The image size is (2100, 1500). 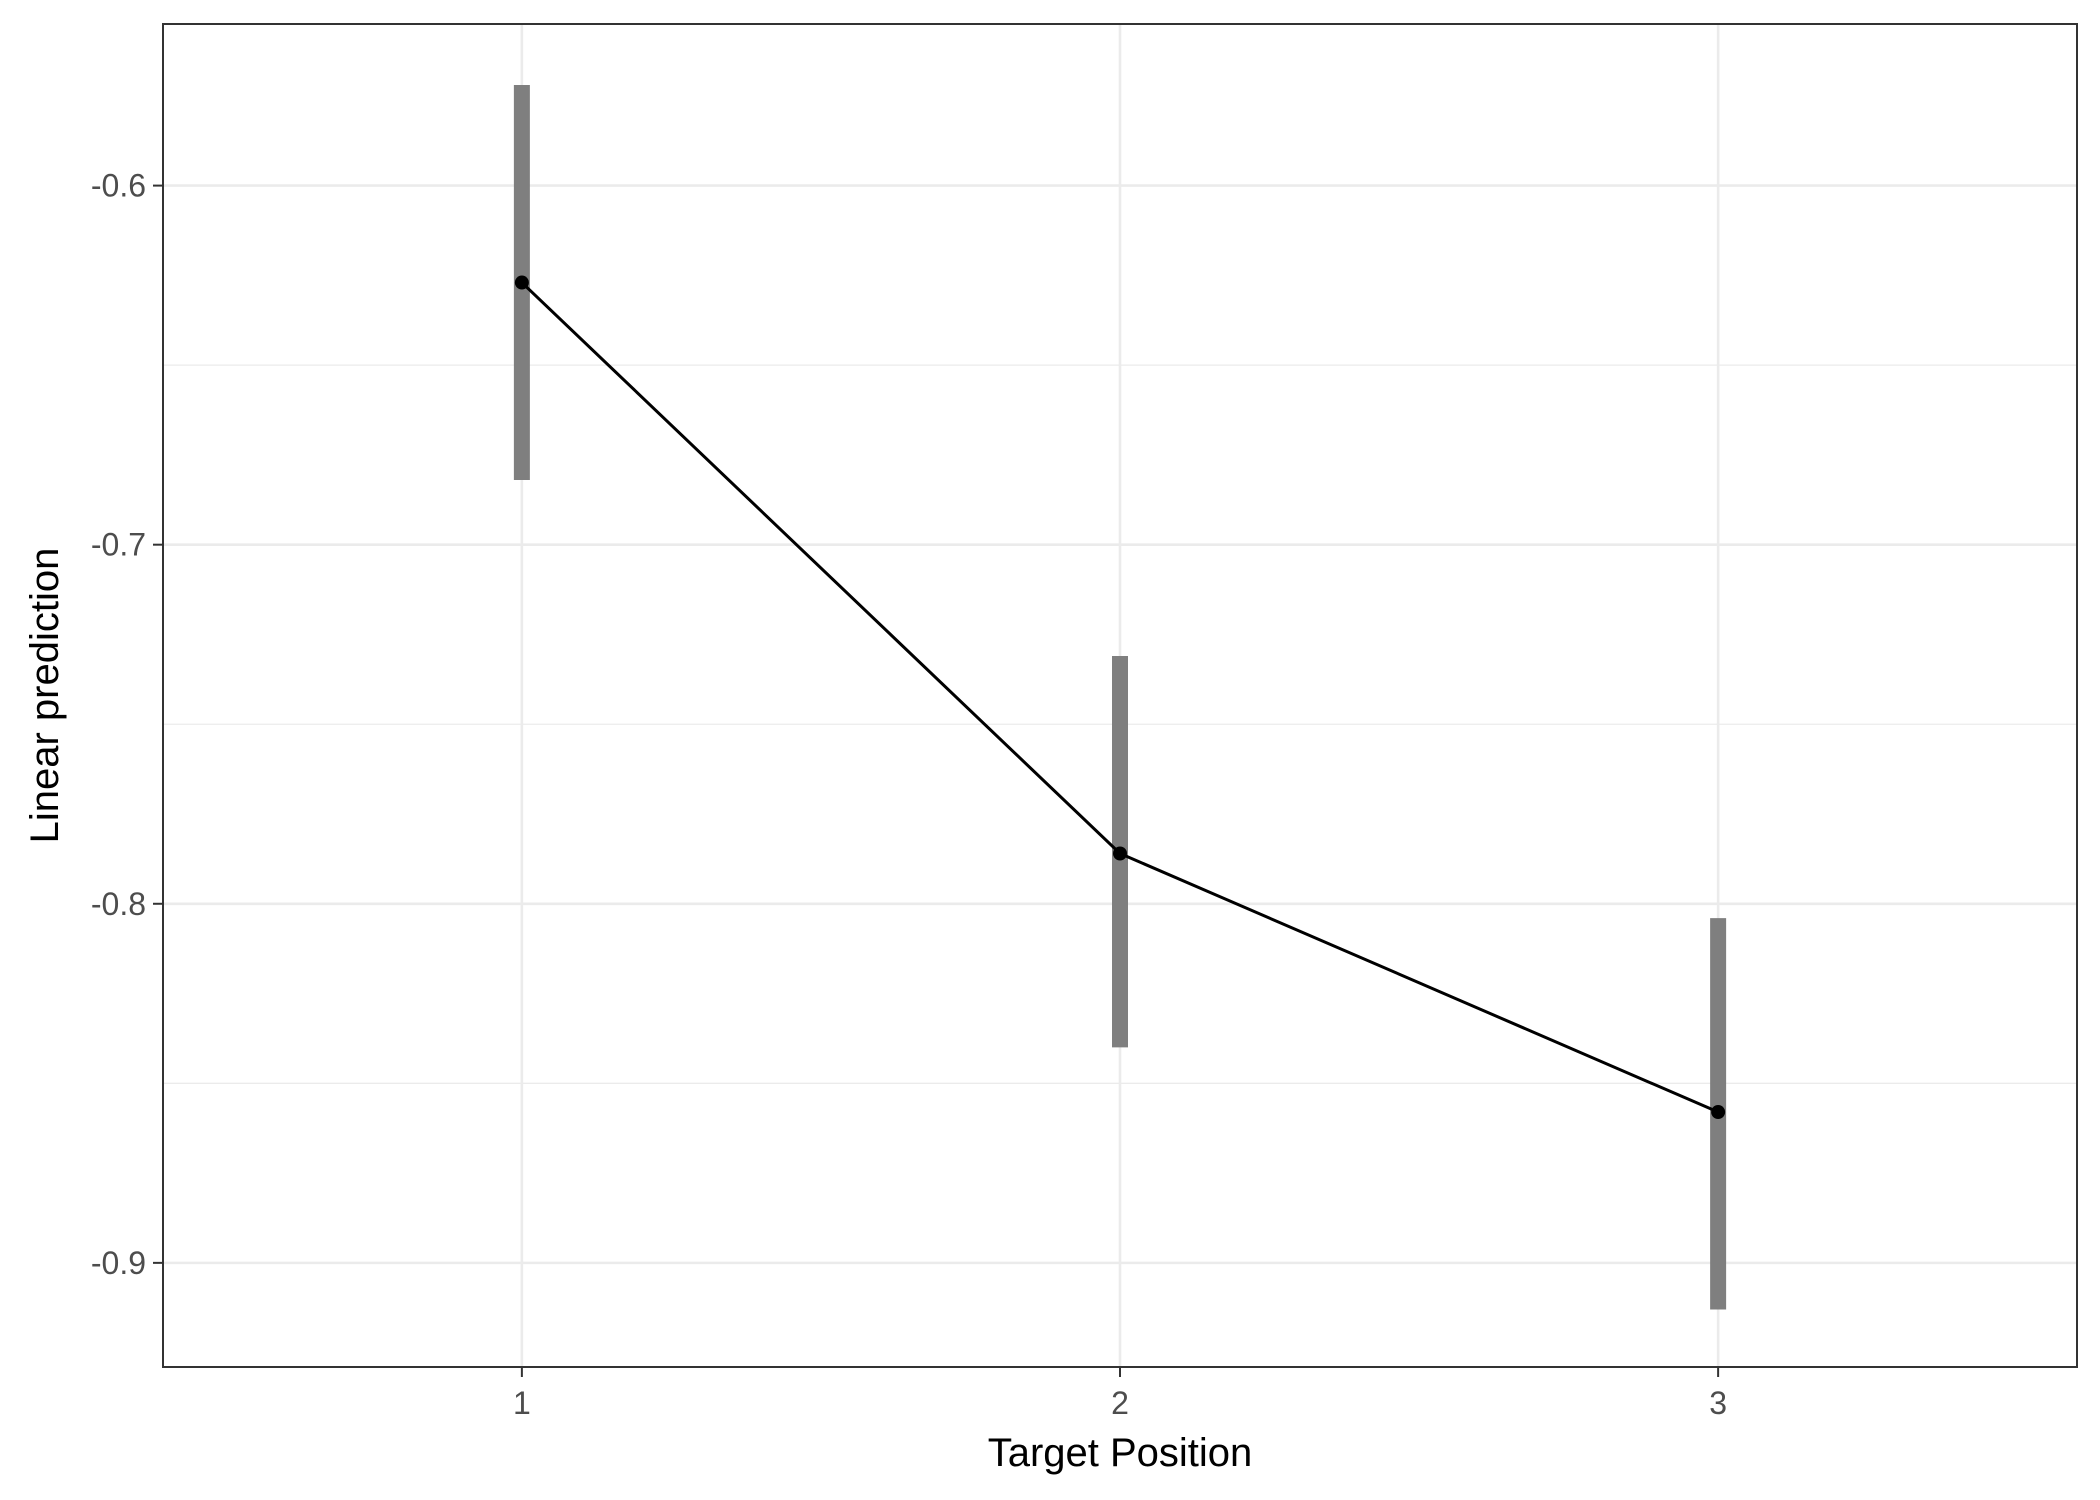 What do you see at coordinates (45, 696) in the screenshot?
I see `y-axis-title: Linear prediction` at bounding box center [45, 696].